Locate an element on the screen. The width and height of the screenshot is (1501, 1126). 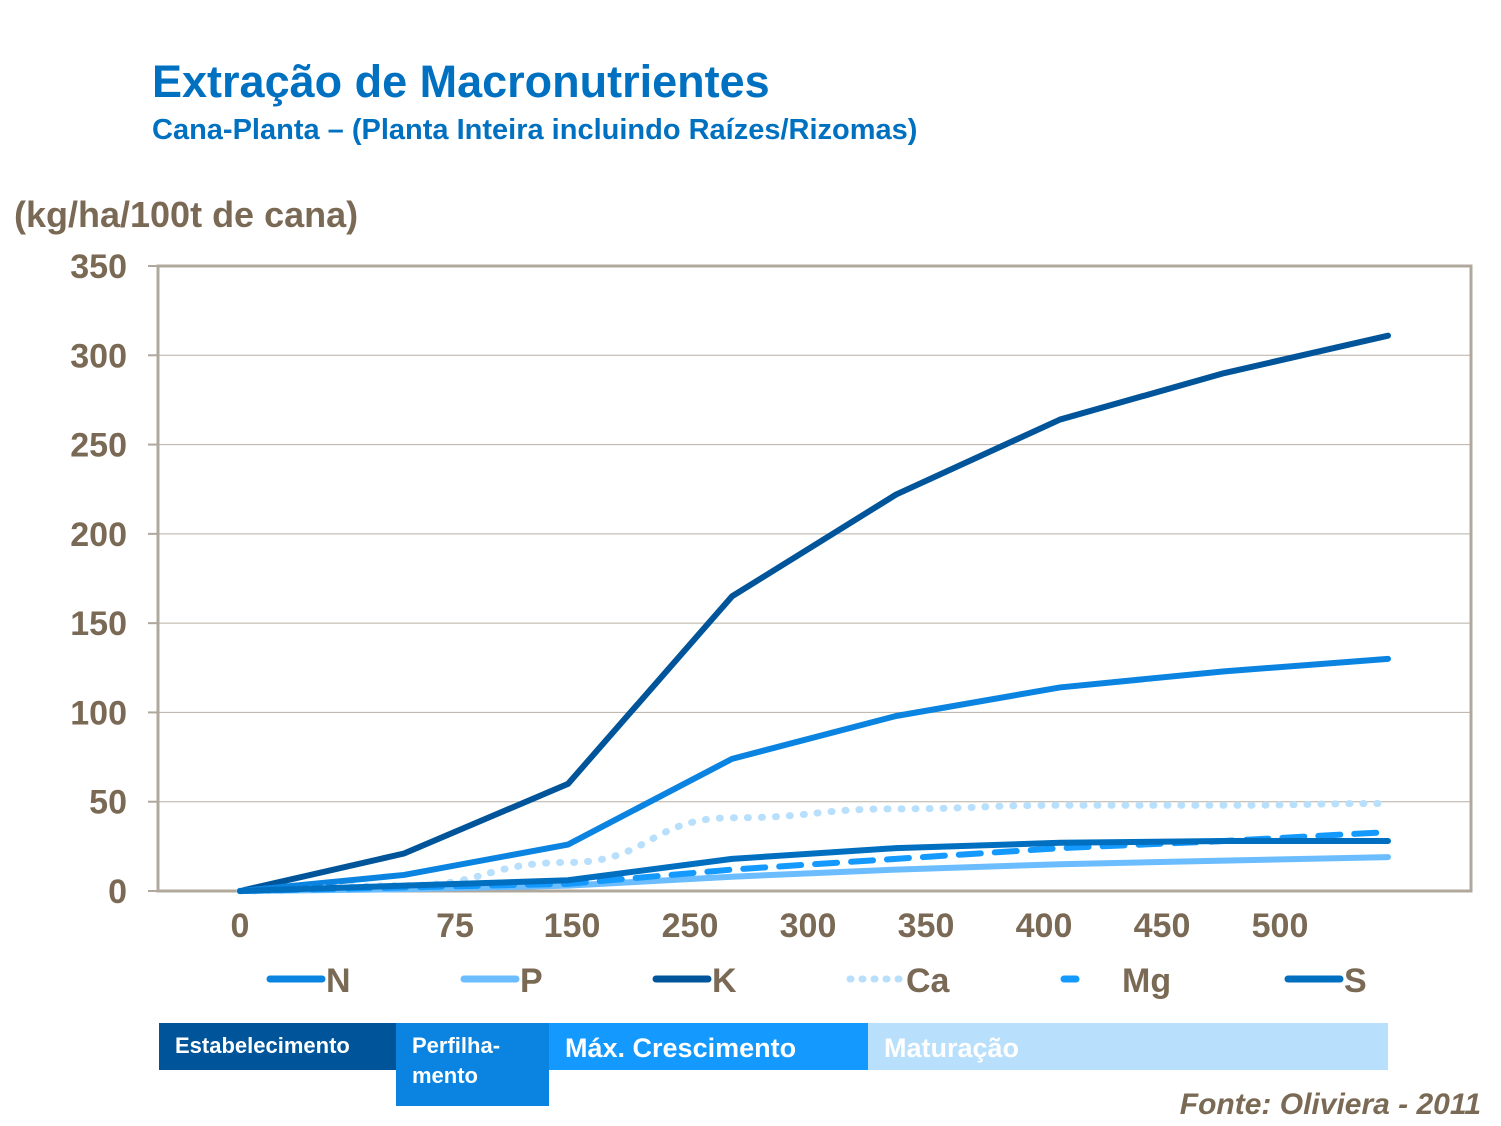
legend-label-p: P is located at coordinates (531, 981).